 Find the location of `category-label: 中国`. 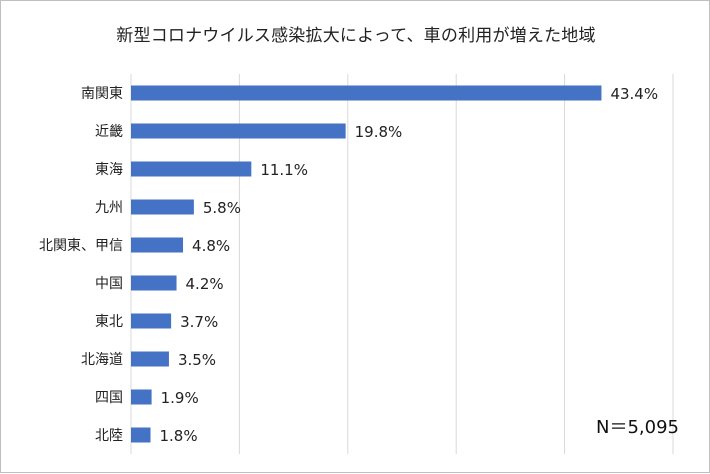

category-label: 中国 is located at coordinates (109, 284).